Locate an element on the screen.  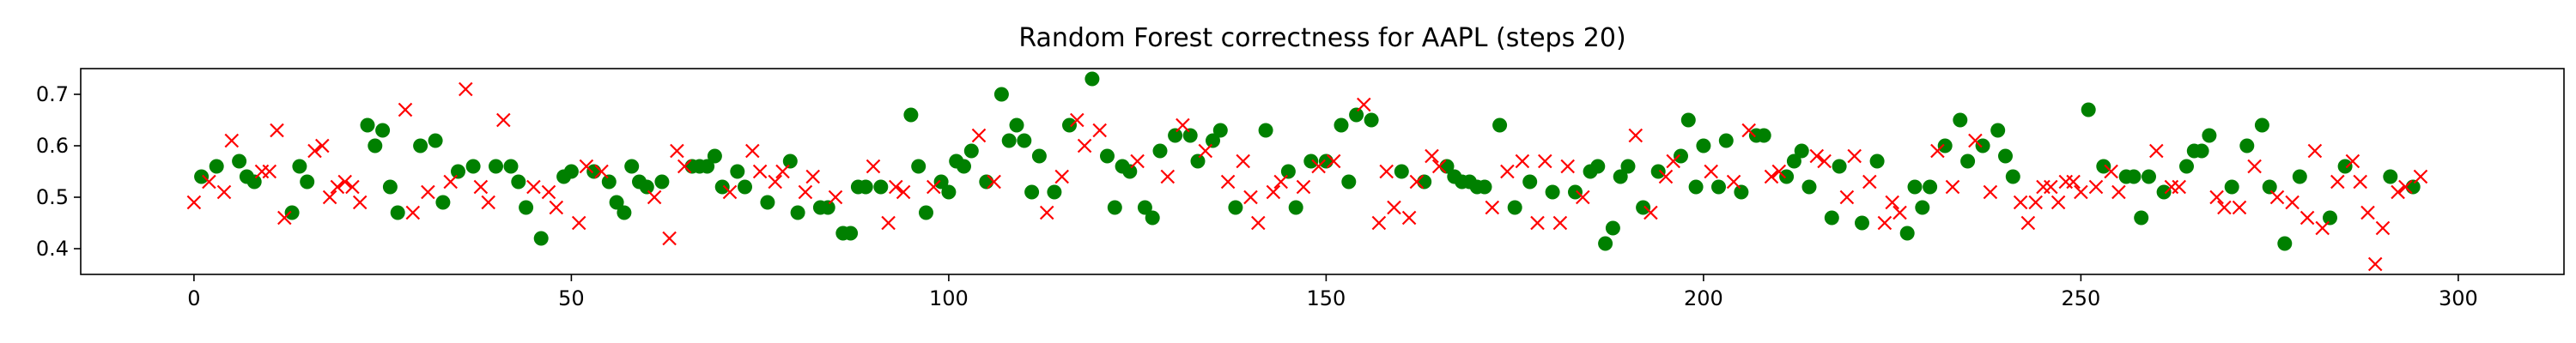
y-tick-label: 0.7 is located at coordinates (52, 94).